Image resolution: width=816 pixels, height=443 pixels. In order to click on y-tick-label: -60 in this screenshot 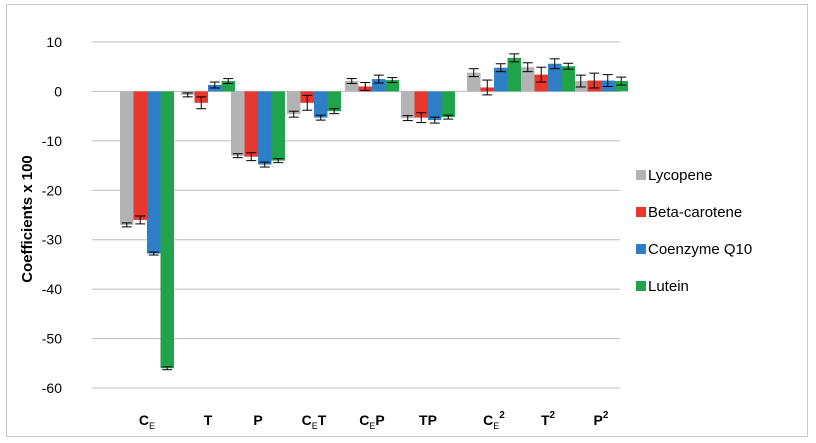, I will do `click(52, 388)`.